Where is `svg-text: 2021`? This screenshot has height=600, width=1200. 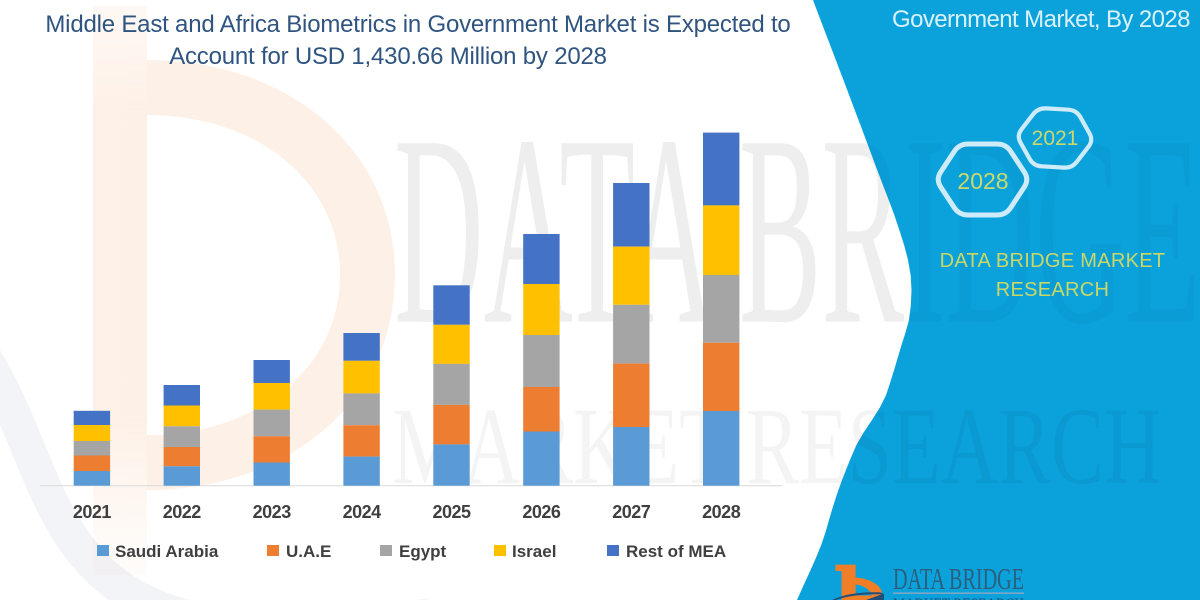
svg-text: 2021 is located at coordinates (1055, 138).